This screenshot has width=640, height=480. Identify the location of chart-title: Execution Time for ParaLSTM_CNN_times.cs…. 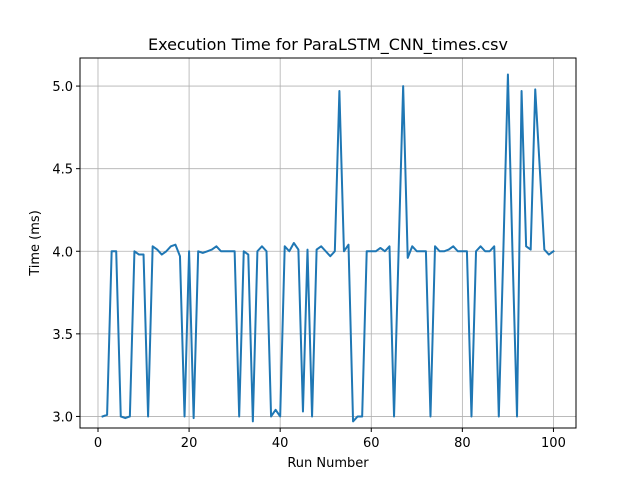
(328, 45).